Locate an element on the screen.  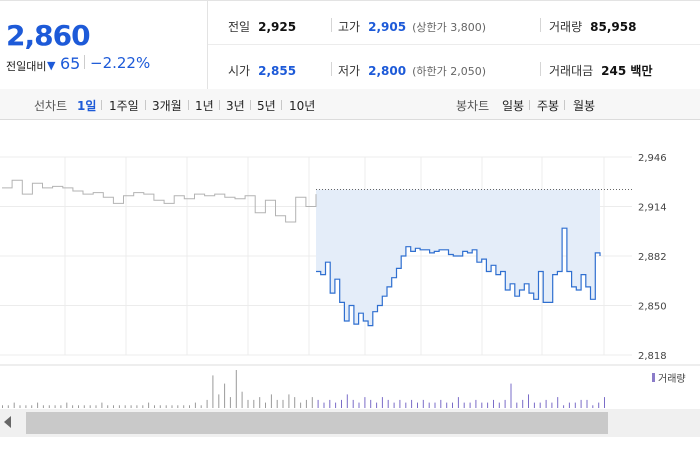
y-tick-label: 2,818 is located at coordinates (652, 356).